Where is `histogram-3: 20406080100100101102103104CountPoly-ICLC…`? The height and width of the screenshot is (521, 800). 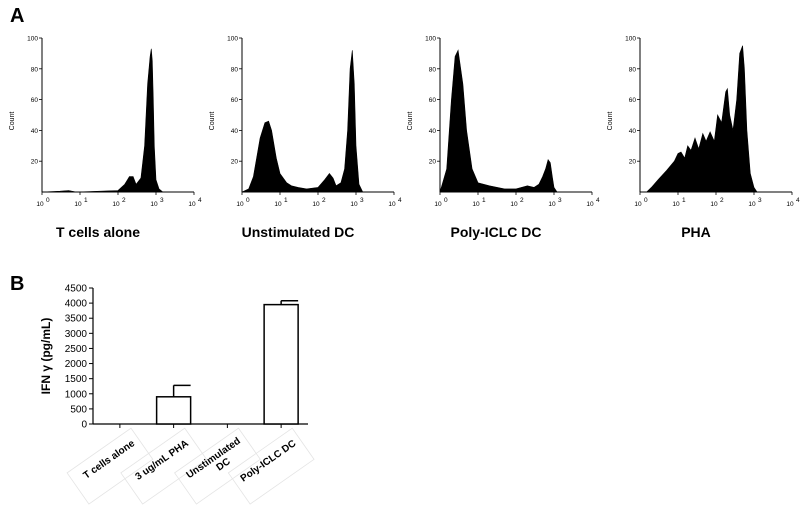
histogram-3: 20406080100100101102103104CountPoly-ICLC… is located at coordinates (503, 138).